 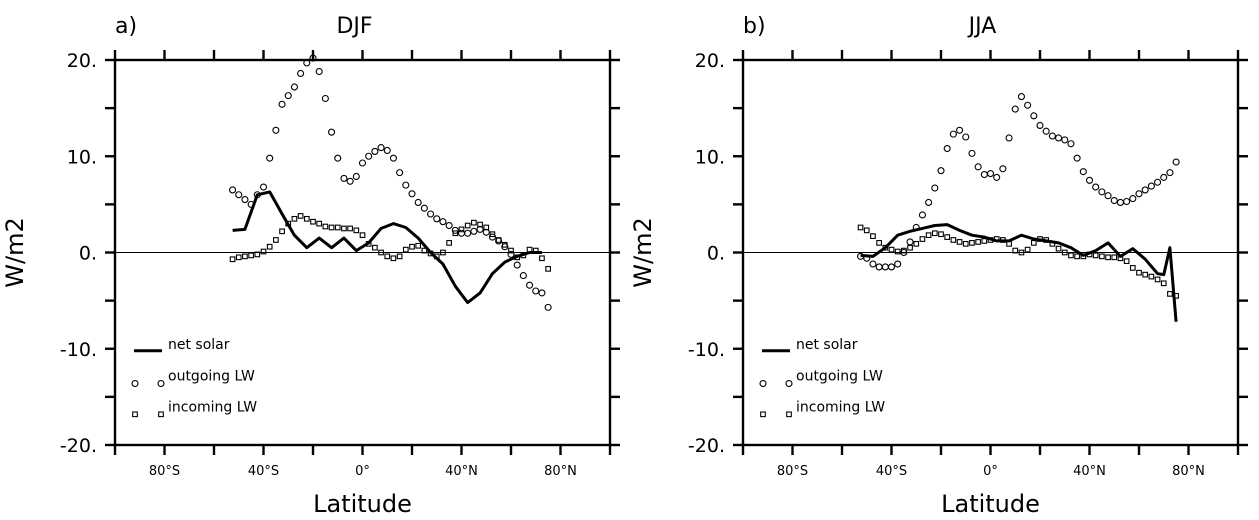 What do you see at coordinates (763, 383) in the screenshot?
I see `legend-circle-icon` at bounding box center [763, 383].